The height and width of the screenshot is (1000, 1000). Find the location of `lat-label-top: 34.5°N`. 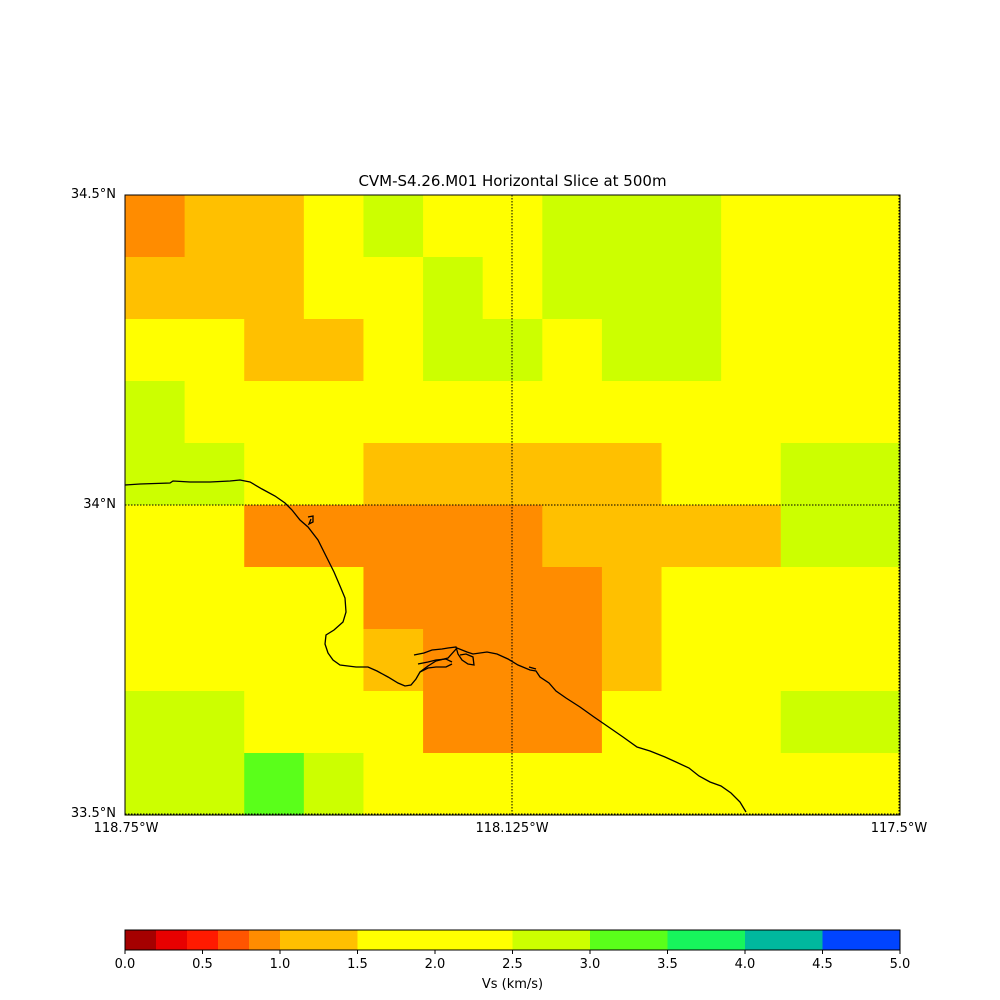

lat-label-top: 34.5°N is located at coordinates (93, 194).